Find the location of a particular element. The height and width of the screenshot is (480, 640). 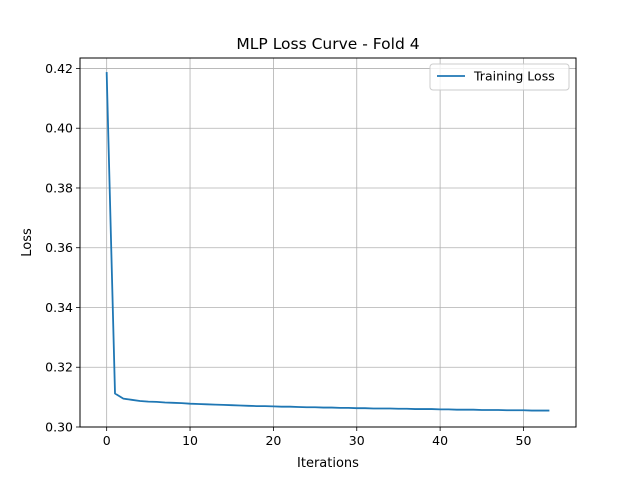

y-tick-label: 0.36 is located at coordinates (59, 247).